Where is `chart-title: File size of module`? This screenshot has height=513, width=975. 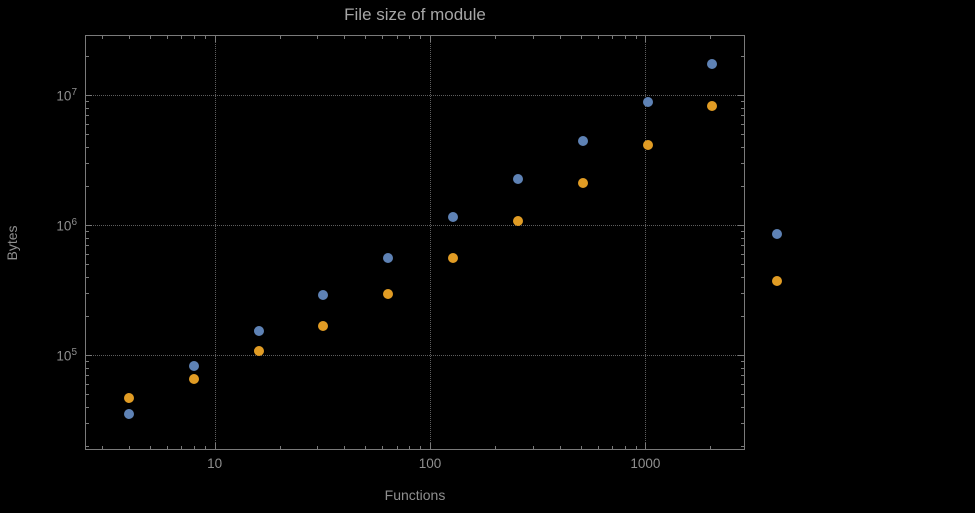
chart-title: File size of module is located at coordinates (415, 14).